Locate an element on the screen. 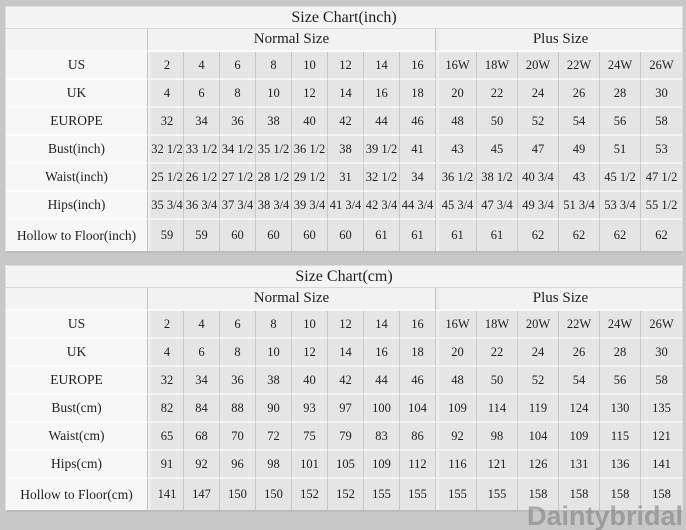  group-header-normal-size: Normal Size is located at coordinates (292, 299).